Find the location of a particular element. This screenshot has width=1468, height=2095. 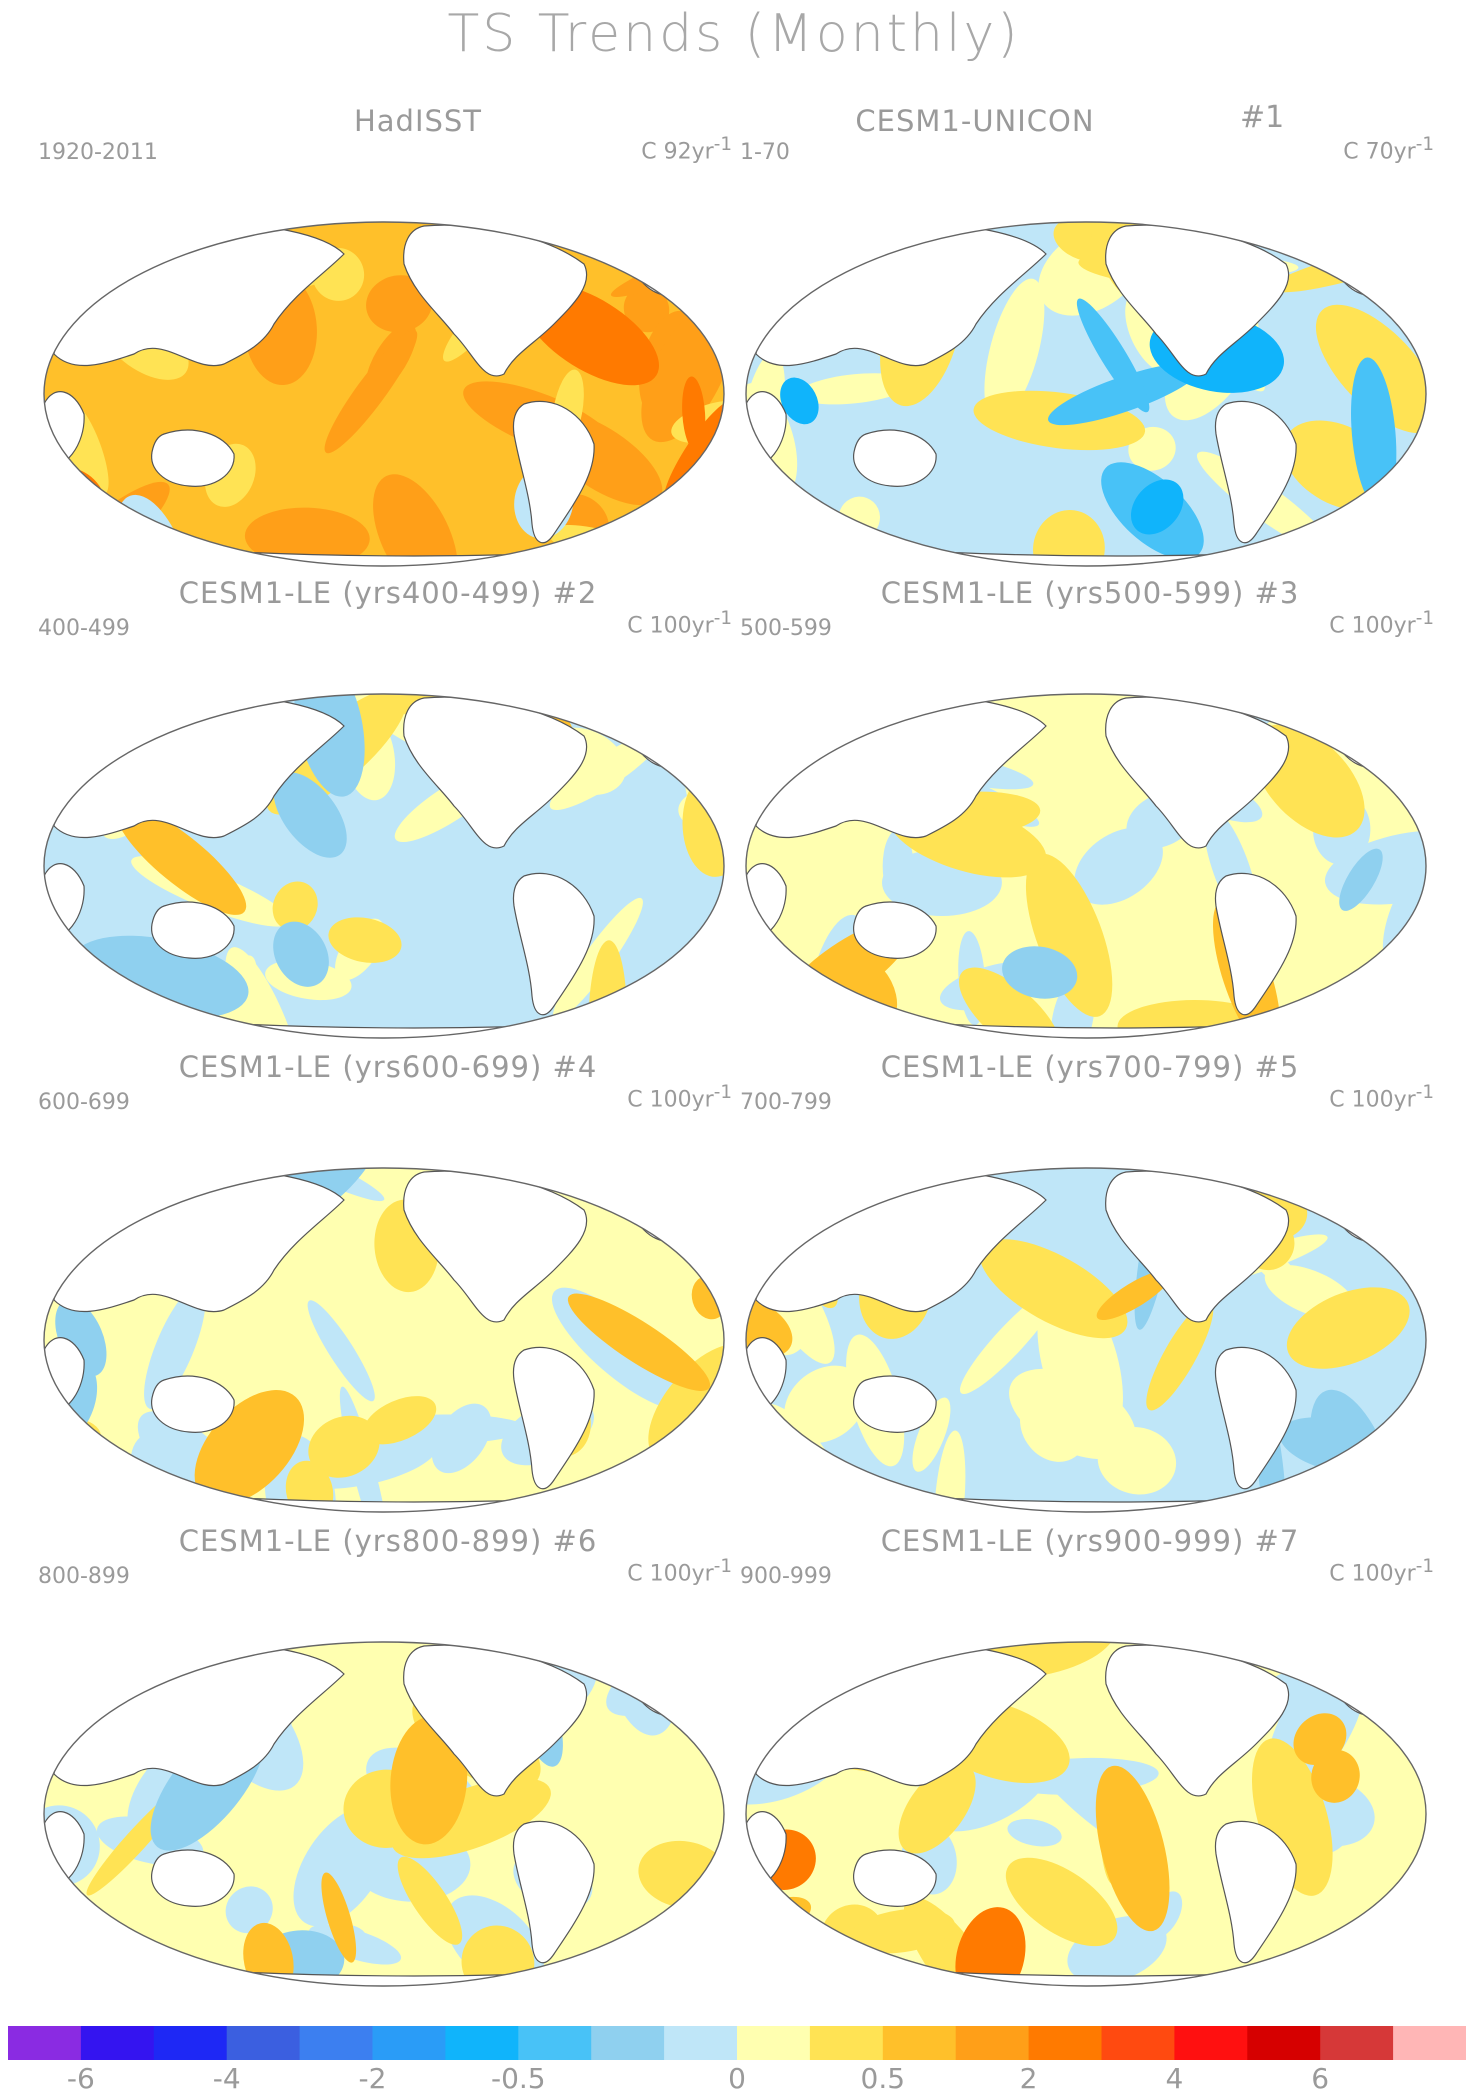

panel-title: CESM1-LE (yrs800-899) #6 is located at coordinates (388, 1541).